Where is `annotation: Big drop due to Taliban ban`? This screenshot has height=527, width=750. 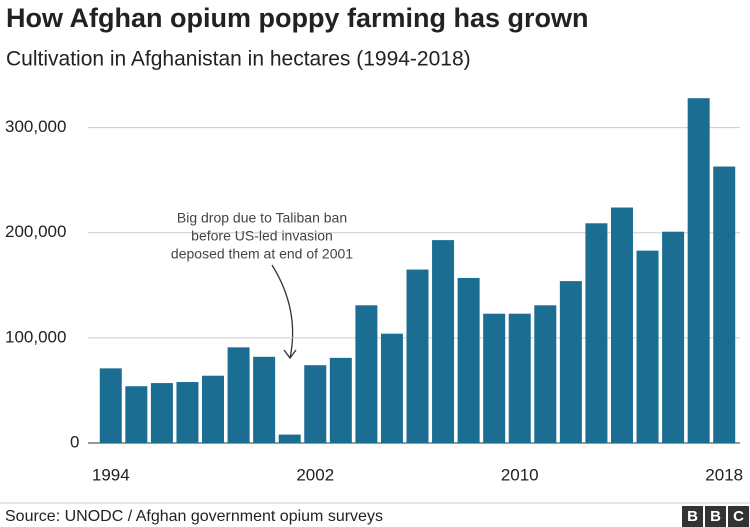 annotation: Big drop due to Taliban ban is located at coordinates (262, 218).